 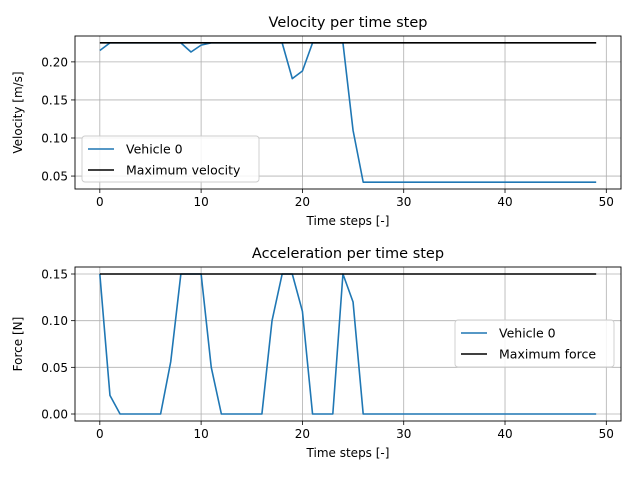 What do you see at coordinates (348, 254) in the screenshot?
I see `chart-title: Acceleration per time step` at bounding box center [348, 254].